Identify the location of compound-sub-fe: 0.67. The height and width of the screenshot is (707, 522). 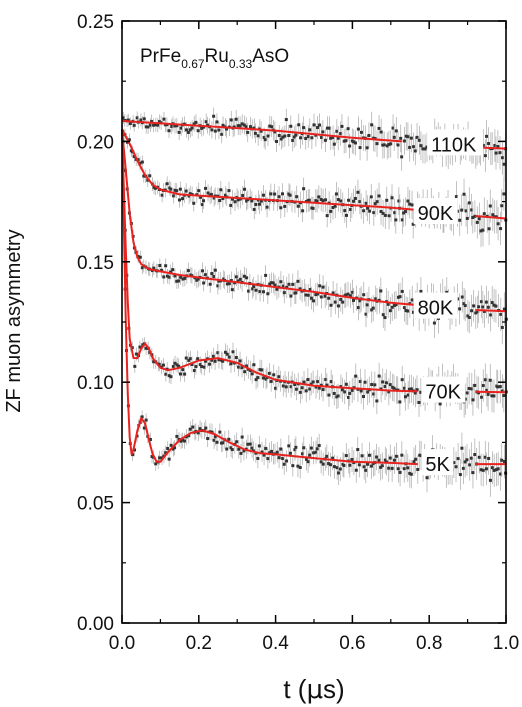
(193, 64).